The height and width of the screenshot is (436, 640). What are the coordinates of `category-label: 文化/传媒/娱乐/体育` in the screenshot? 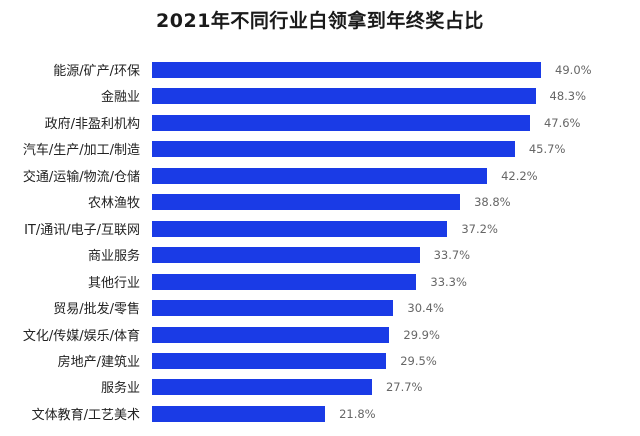 It's located at (81, 336).